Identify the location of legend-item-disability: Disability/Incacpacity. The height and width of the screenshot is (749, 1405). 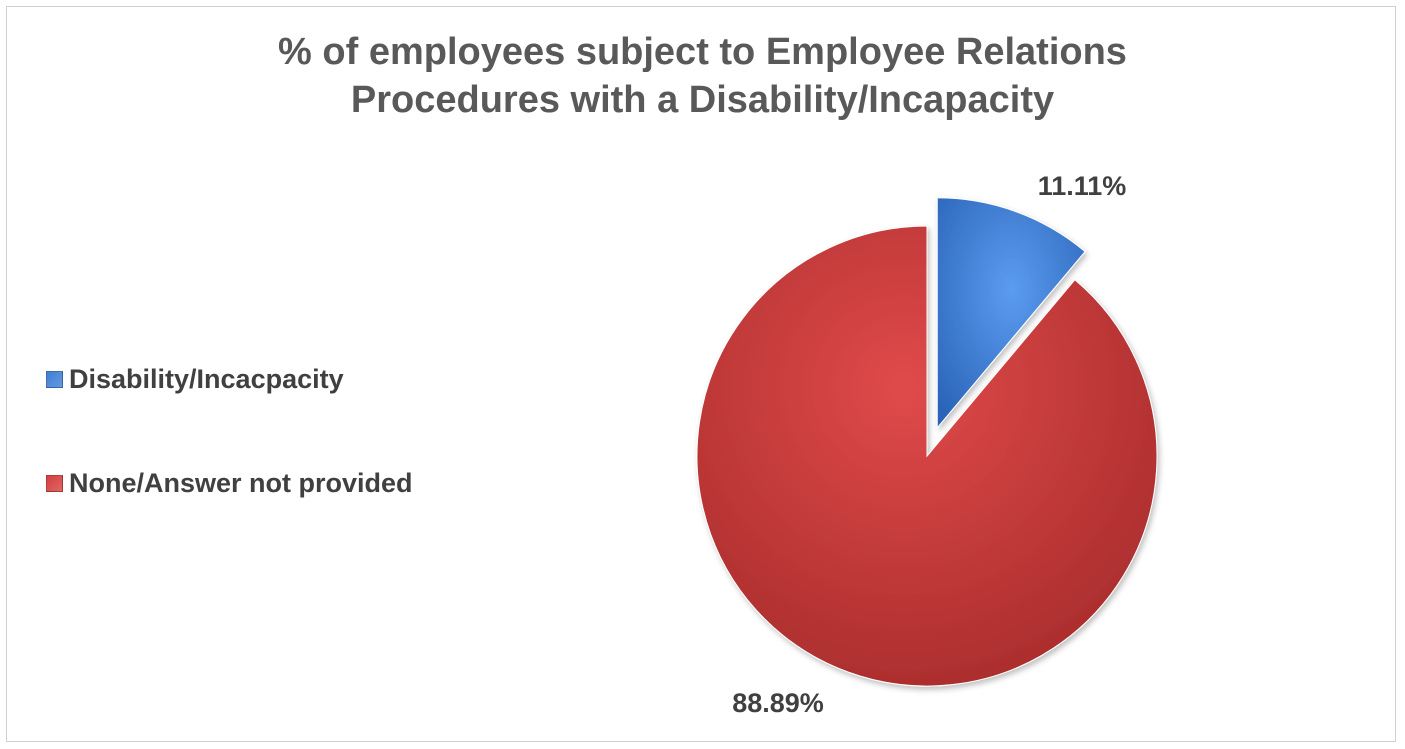
(229, 379).